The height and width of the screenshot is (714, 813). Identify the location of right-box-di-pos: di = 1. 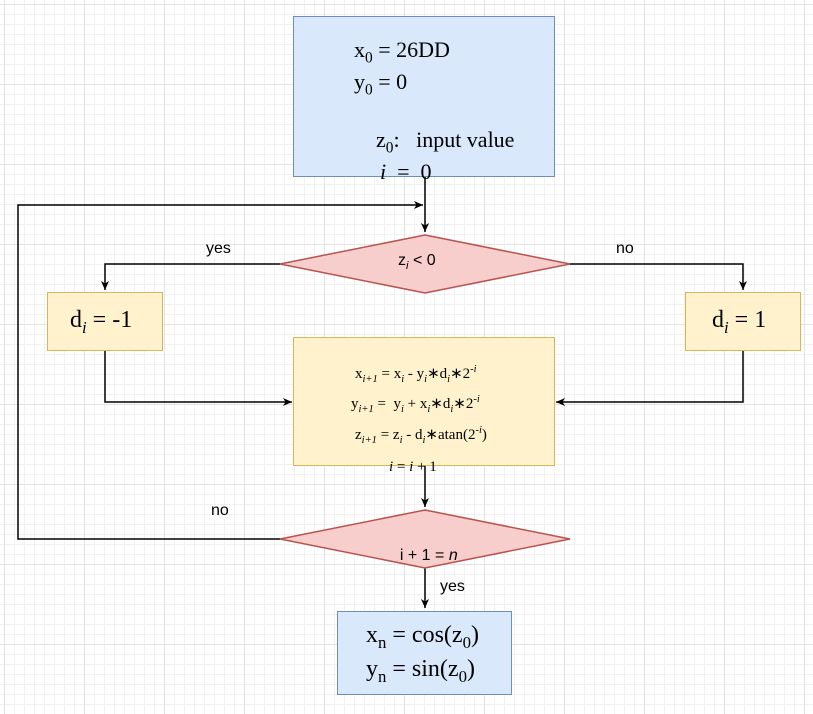
(743, 321).